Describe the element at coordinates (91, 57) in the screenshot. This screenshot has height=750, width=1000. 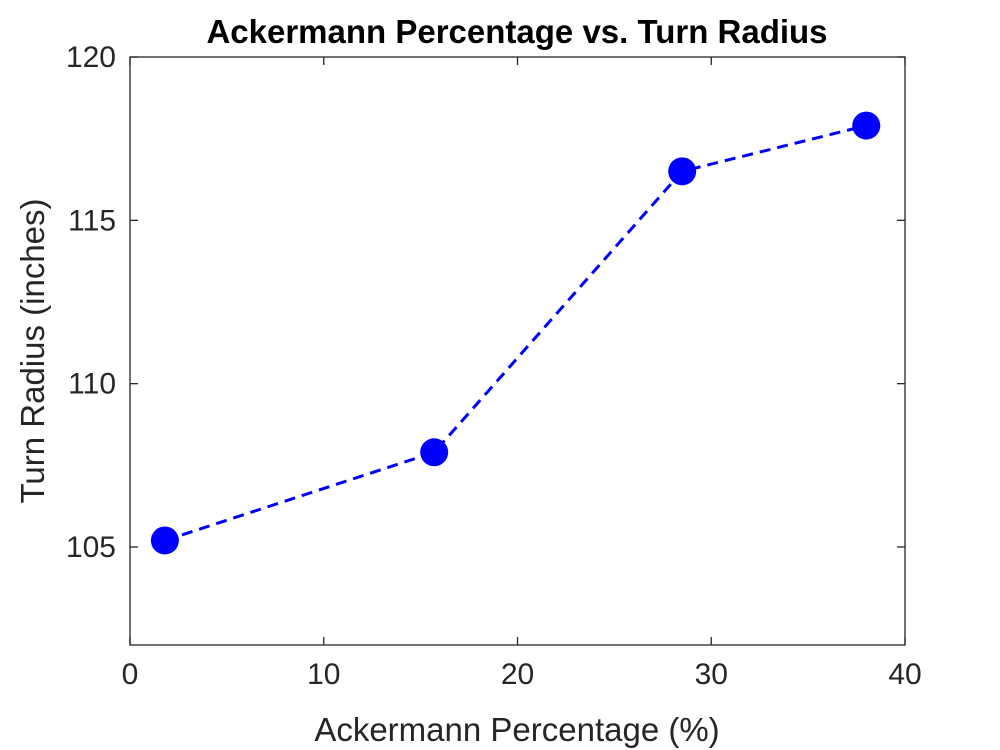
I see `y-tick-label: 120` at that location.